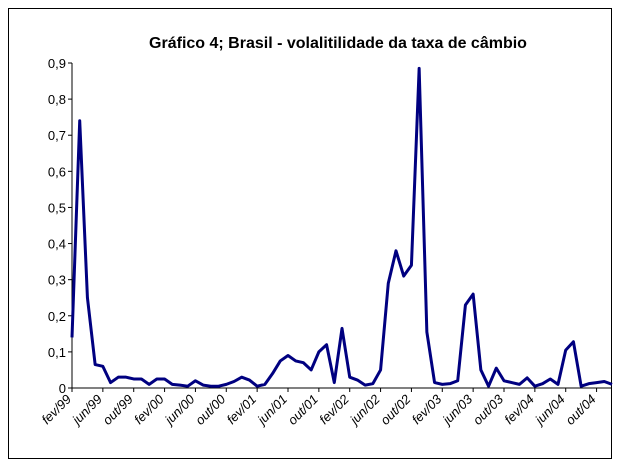 Image resolution: width=618 pixels, height=463 pixels. I want to click on y-tick-label: 0,1, so click(57, 352).